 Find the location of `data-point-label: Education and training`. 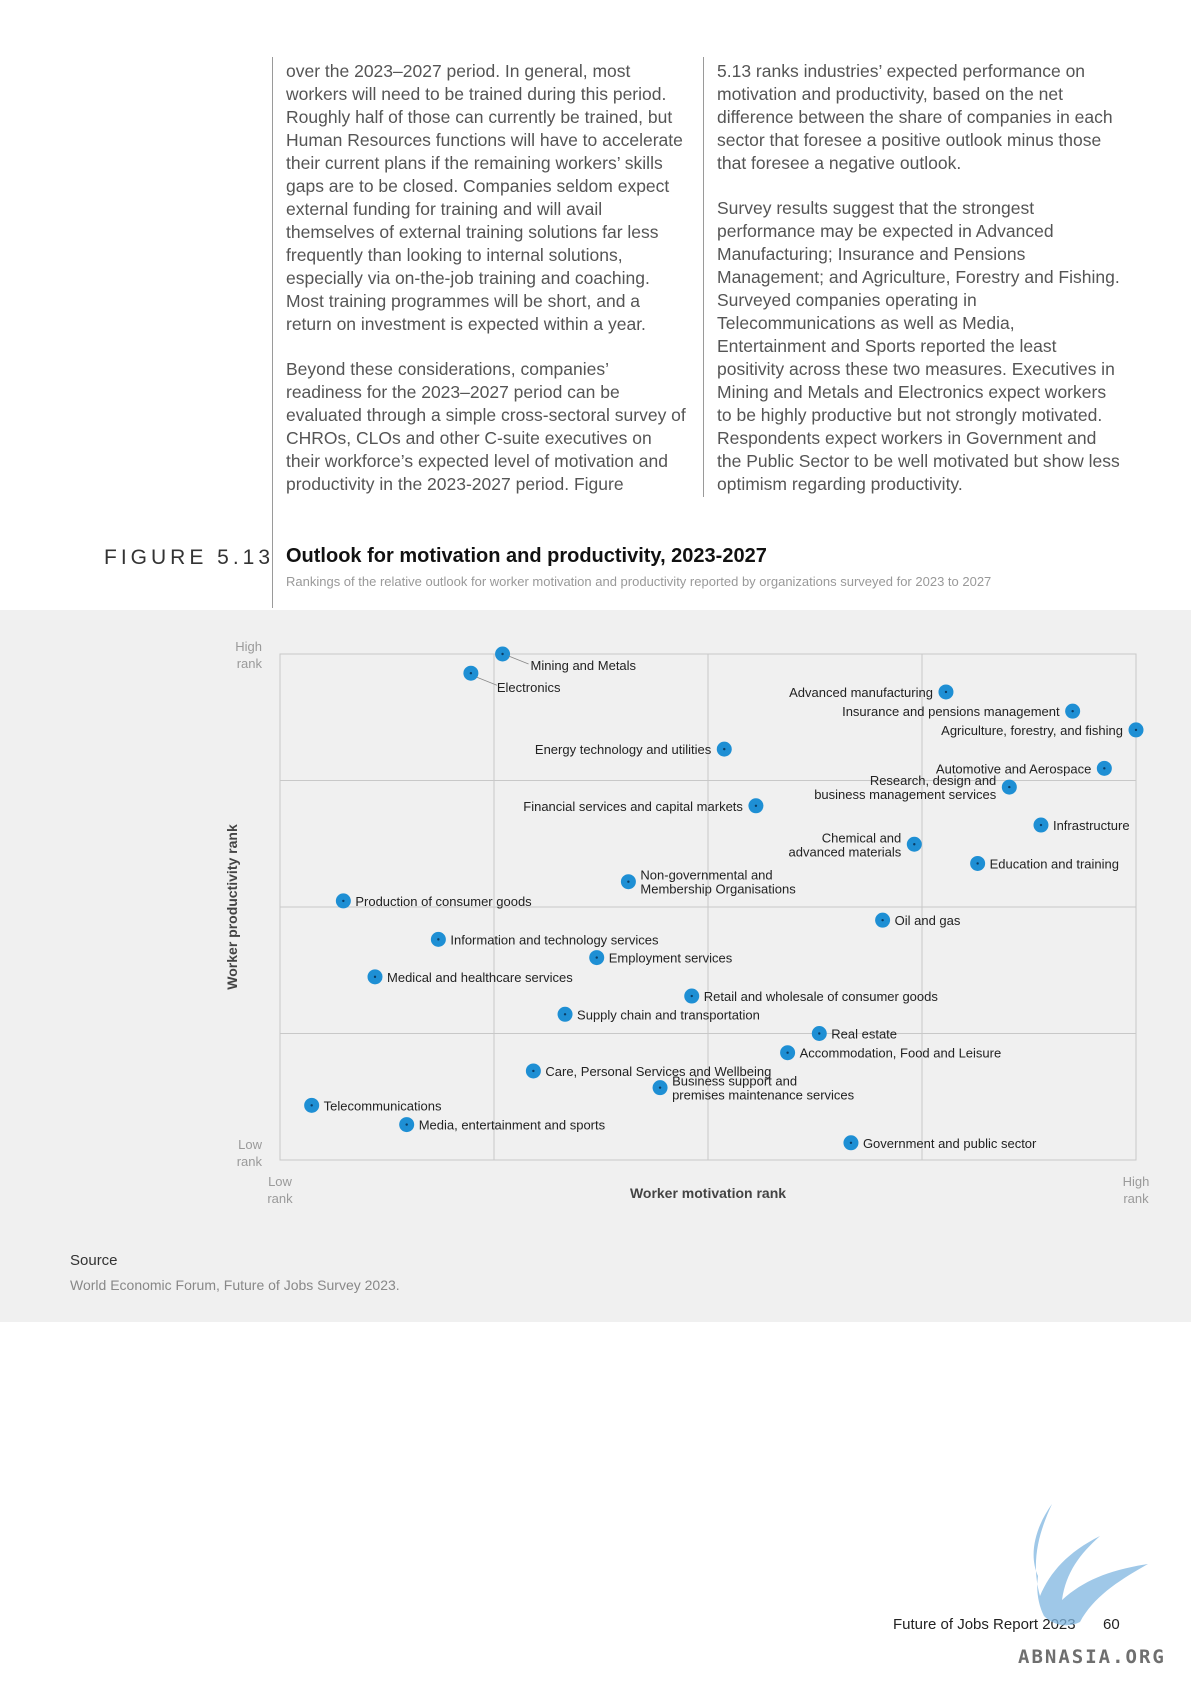

data-point-label: Education and training is located at coordinates (1054, 863).